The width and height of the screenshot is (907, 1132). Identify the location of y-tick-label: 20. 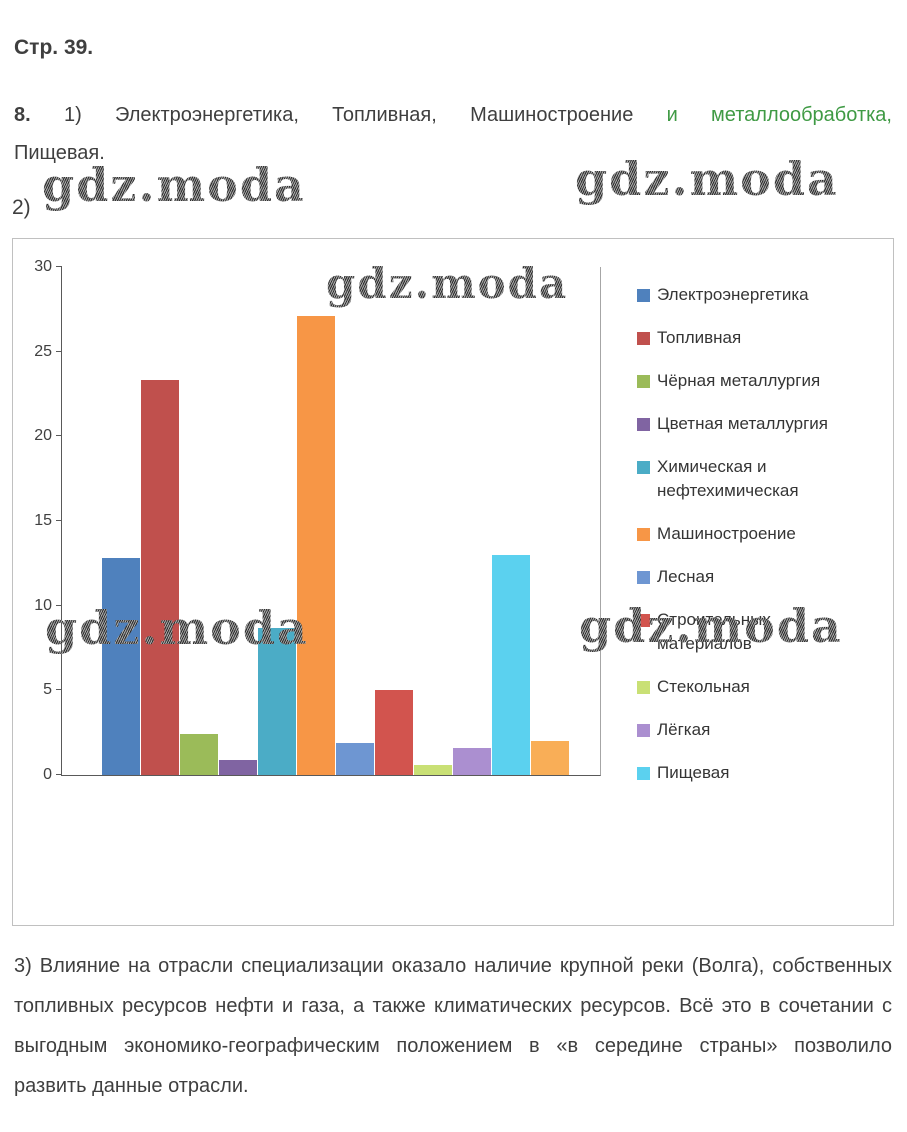
(43, 436).